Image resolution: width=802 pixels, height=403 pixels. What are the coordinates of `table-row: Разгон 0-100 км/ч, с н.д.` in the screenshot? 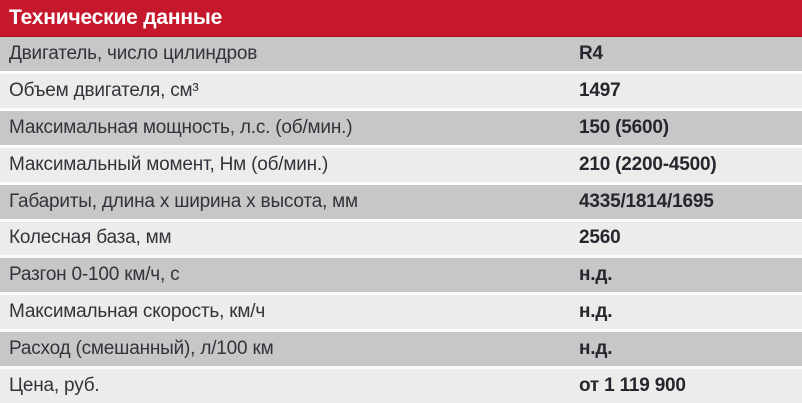 It's located at (401, 274).